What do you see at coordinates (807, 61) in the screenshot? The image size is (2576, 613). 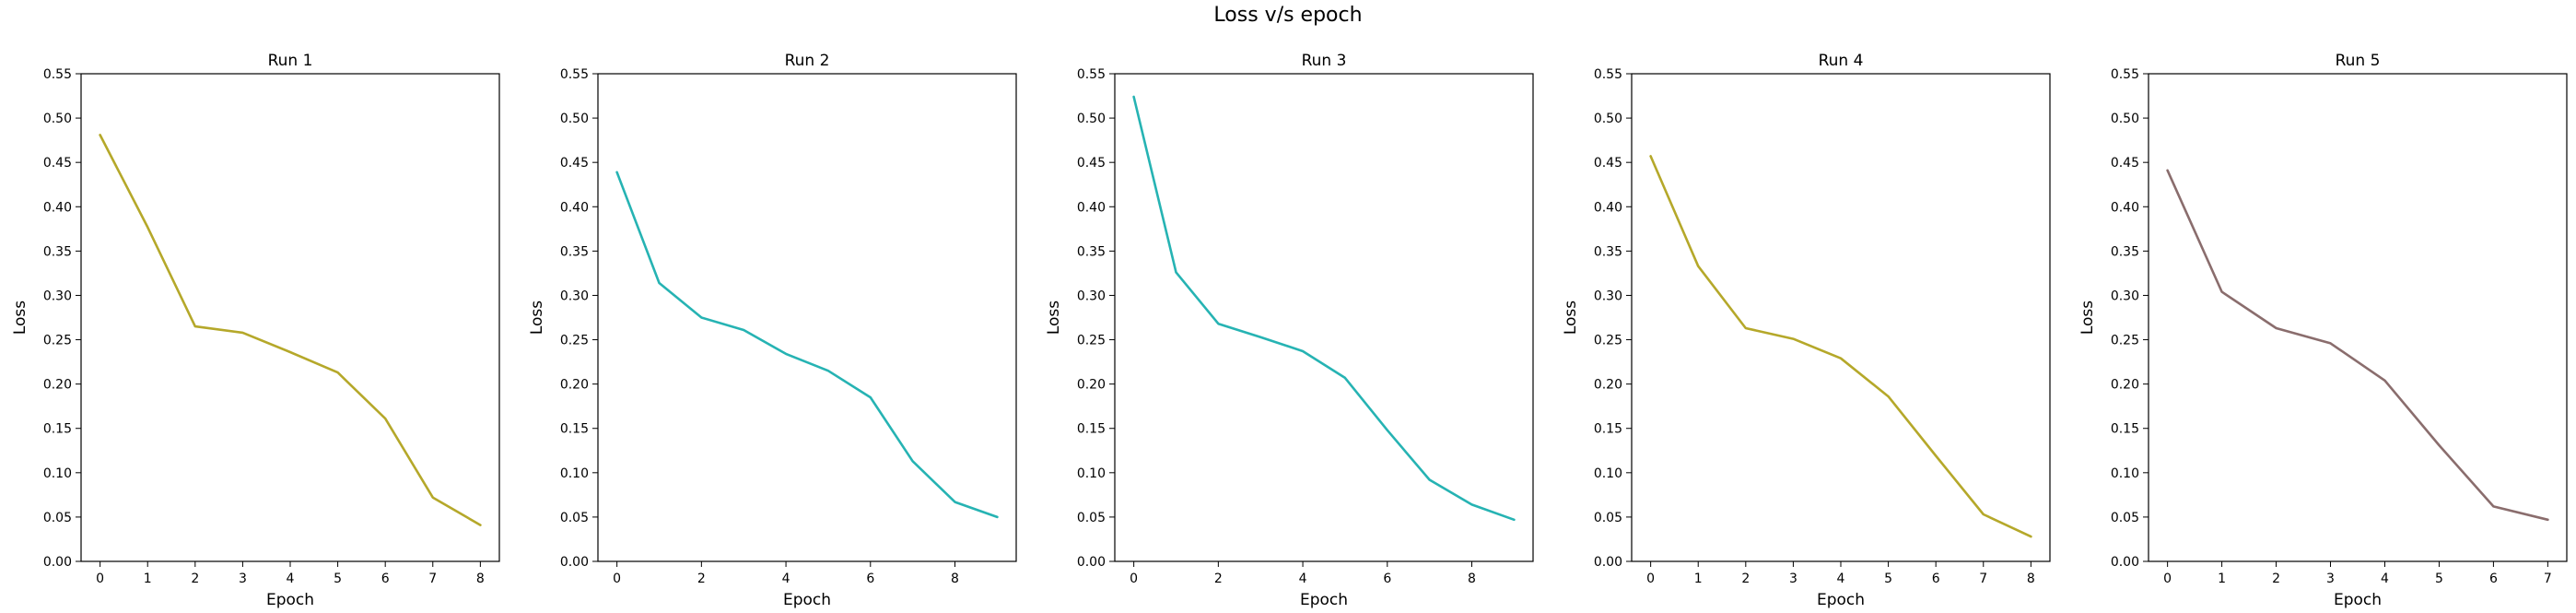 I see `subplot-title: Run 2` at bounding box center [807, 61].